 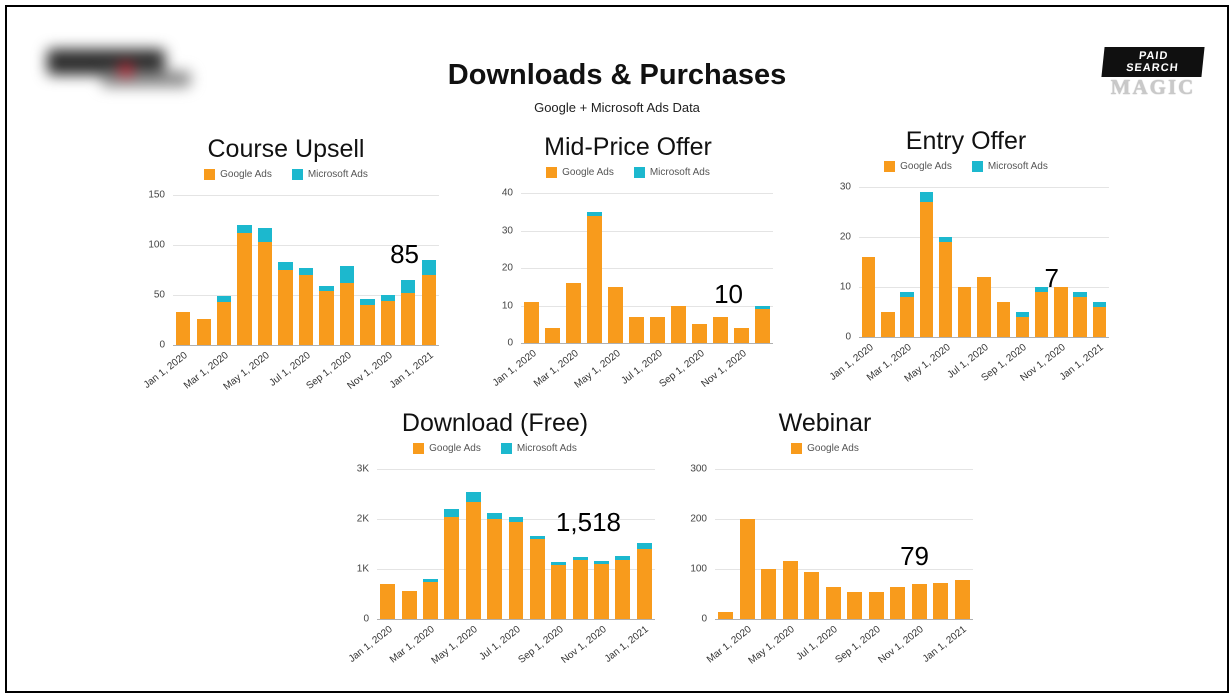 I want to click on y-axis-label: 40, so click(x=507, y=193).